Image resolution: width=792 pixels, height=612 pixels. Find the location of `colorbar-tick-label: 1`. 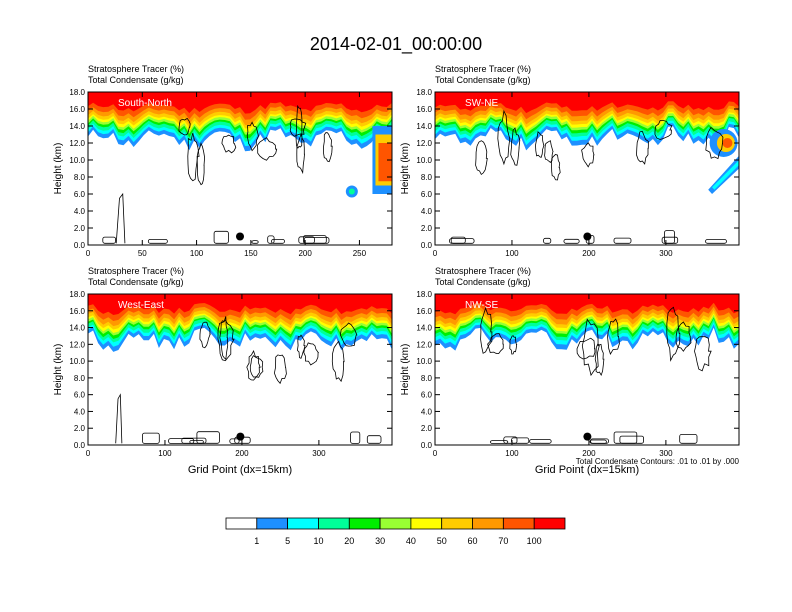

colorbar-tick-label: 1 is located at coordinates (256, 541).